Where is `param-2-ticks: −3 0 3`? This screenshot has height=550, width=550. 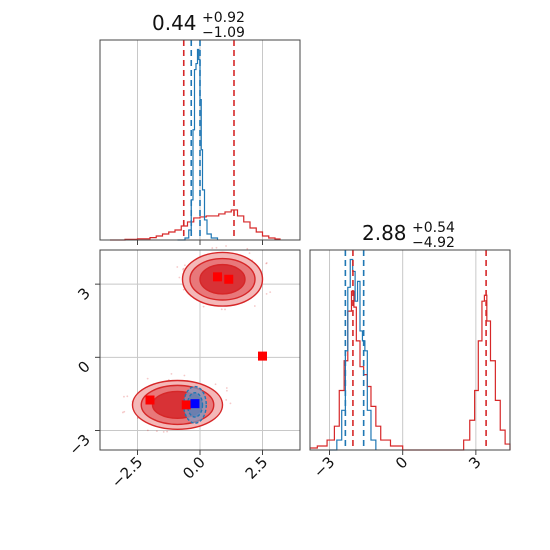
param-2-ticks: −3 0 3 is located at coordinates (397, 465).